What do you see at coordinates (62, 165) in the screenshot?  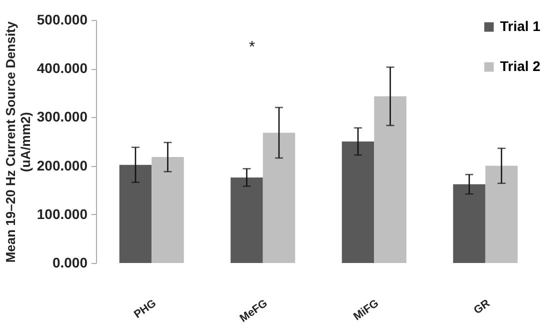 I see `y-tick-label: 200.000` at bounding box center [62, 165].